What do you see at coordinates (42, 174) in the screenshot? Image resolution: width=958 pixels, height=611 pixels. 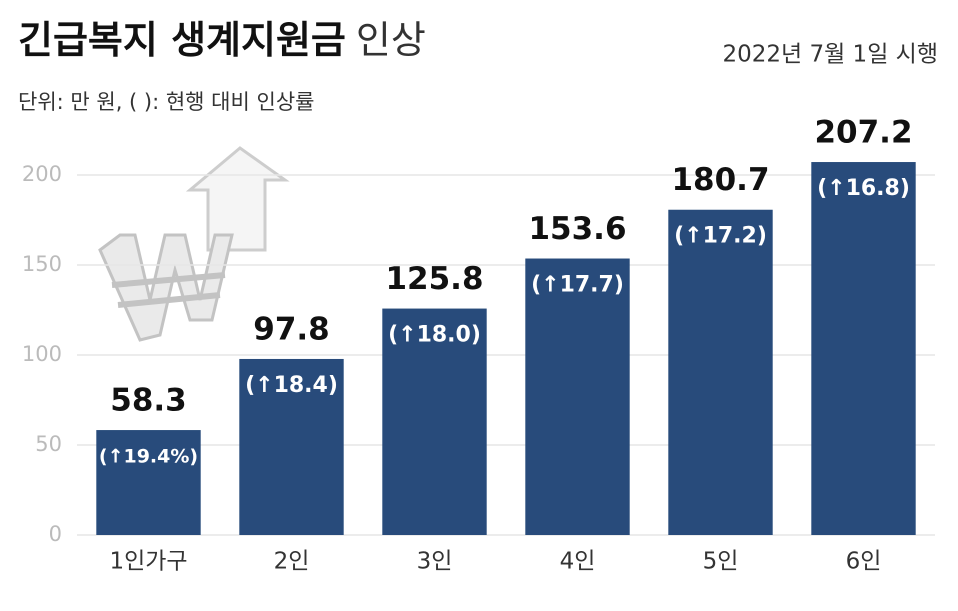 I see `y-tick-label: 200` at bounding box center [42, 174].